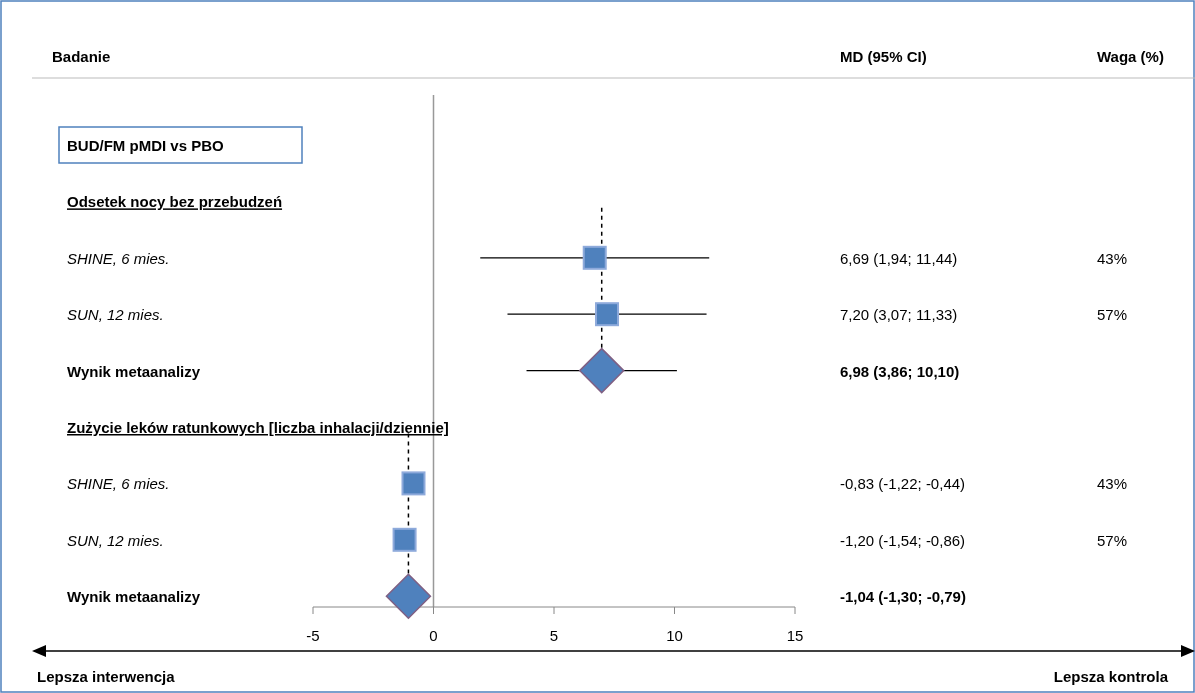 Image resolution: width=1195 pixels, height=693 pixels. What do you see at coordinates (899, 315) in the screenshot?
I see `text: 7,20 (3,07; 11,33)` at bounding box center [899, 315].